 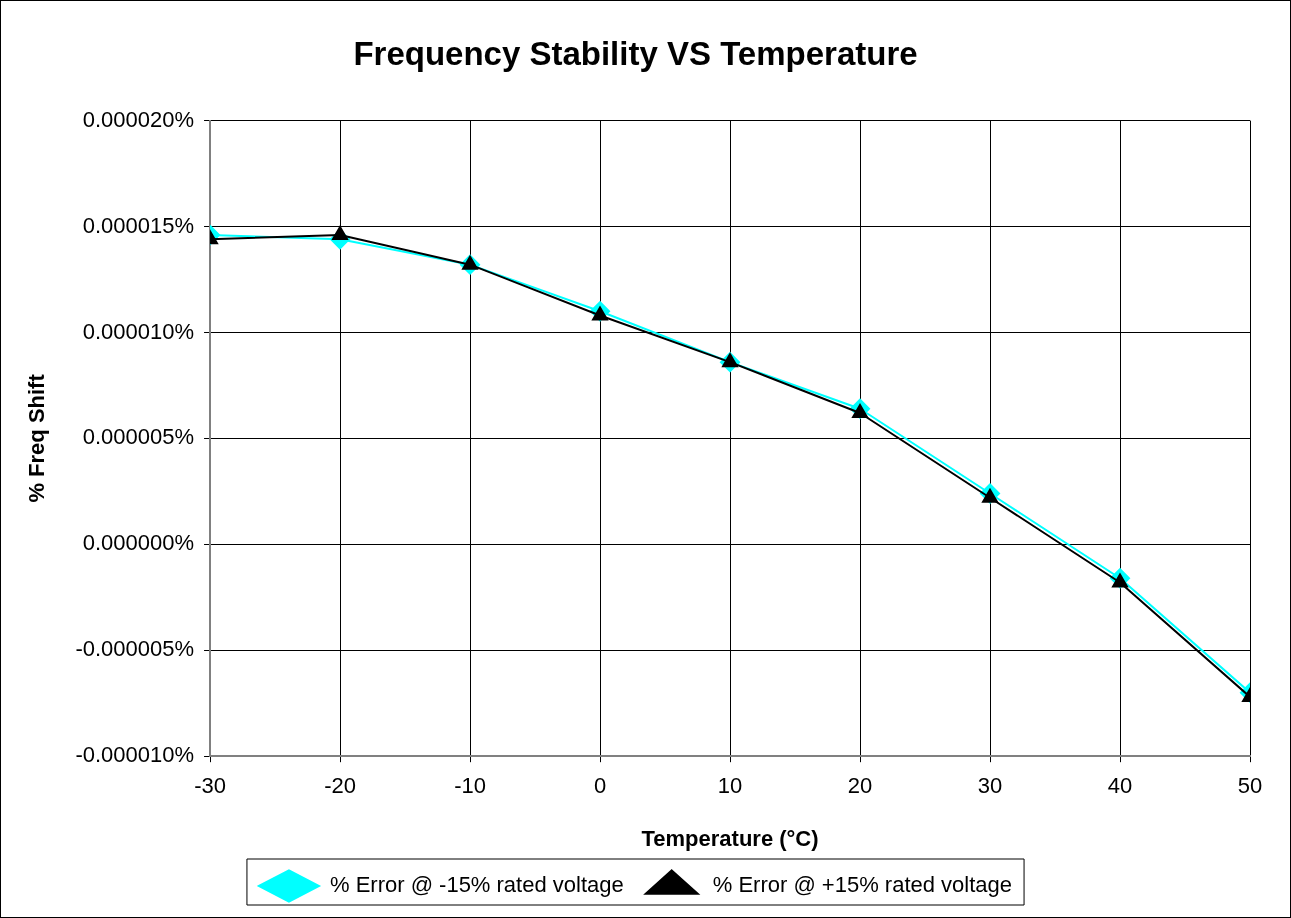 What do you see at coordinates (600, 786) in the screenshot?
I see `x-tick-label: 0` at bounding box center [600, 786].